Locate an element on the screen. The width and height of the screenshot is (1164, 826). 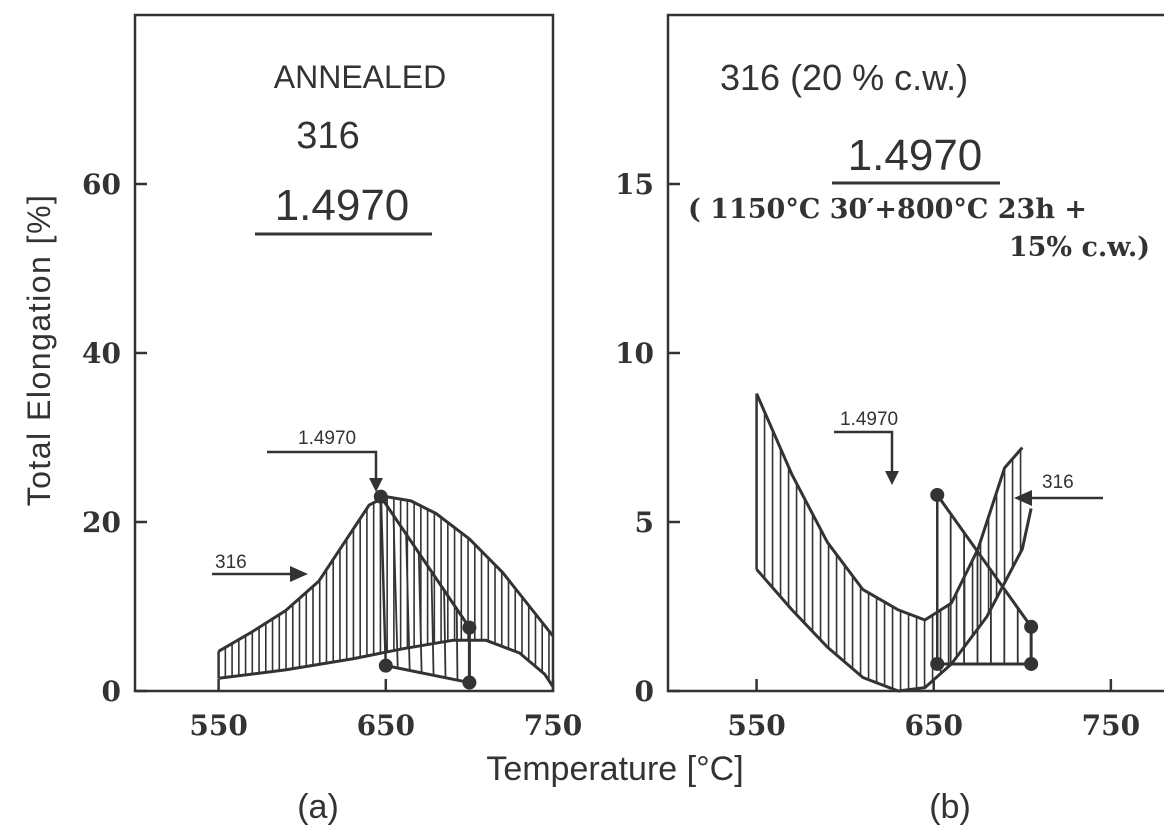
panel-a-title-line-1: ANNEALED is located at coordinates (360, 77).